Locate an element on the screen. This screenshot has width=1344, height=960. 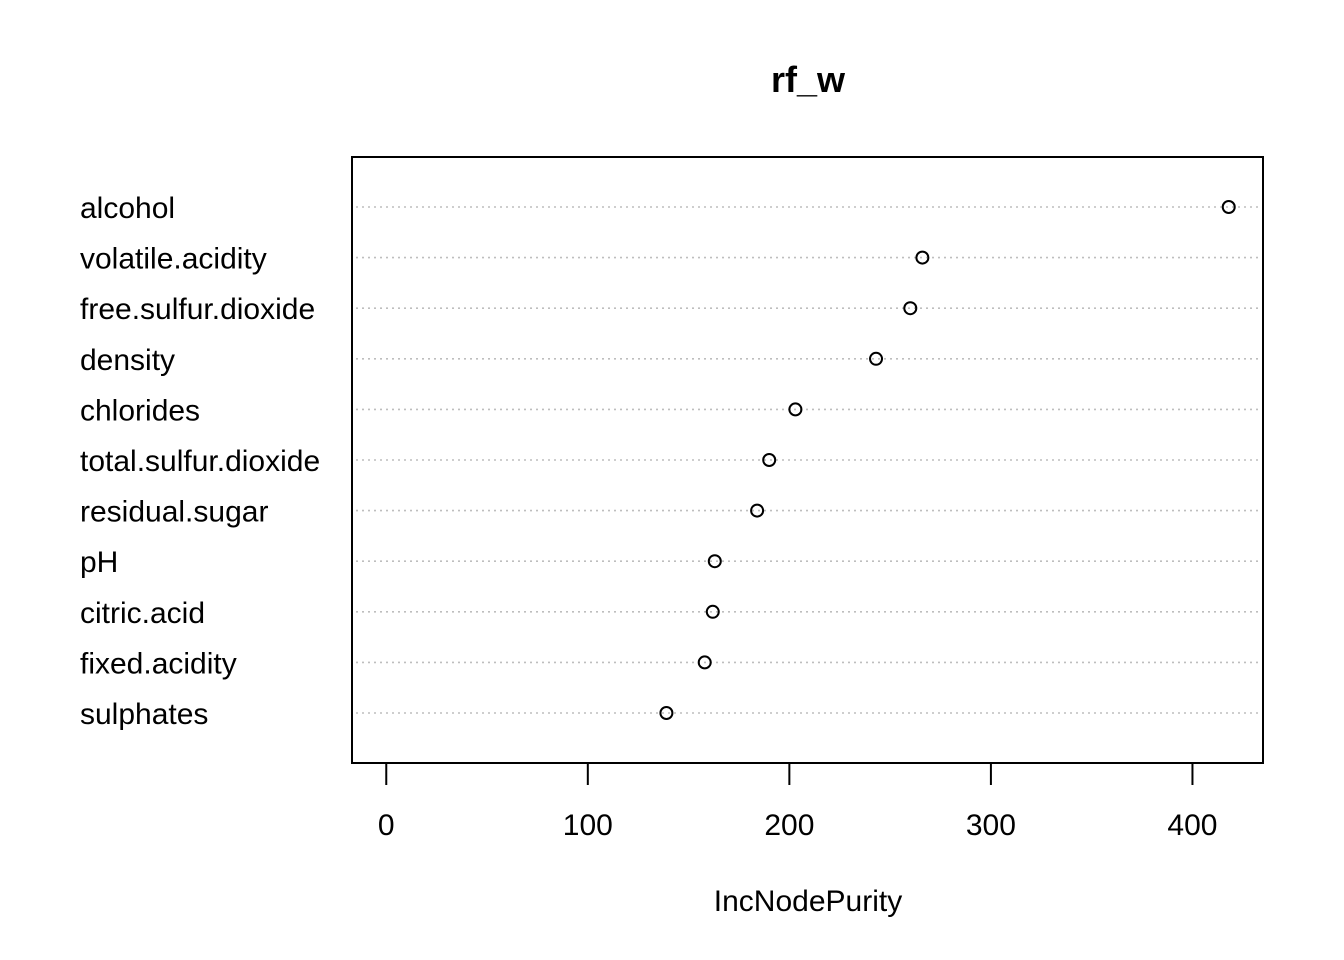
category-label: sulphates is located at coordinates (144, 714).